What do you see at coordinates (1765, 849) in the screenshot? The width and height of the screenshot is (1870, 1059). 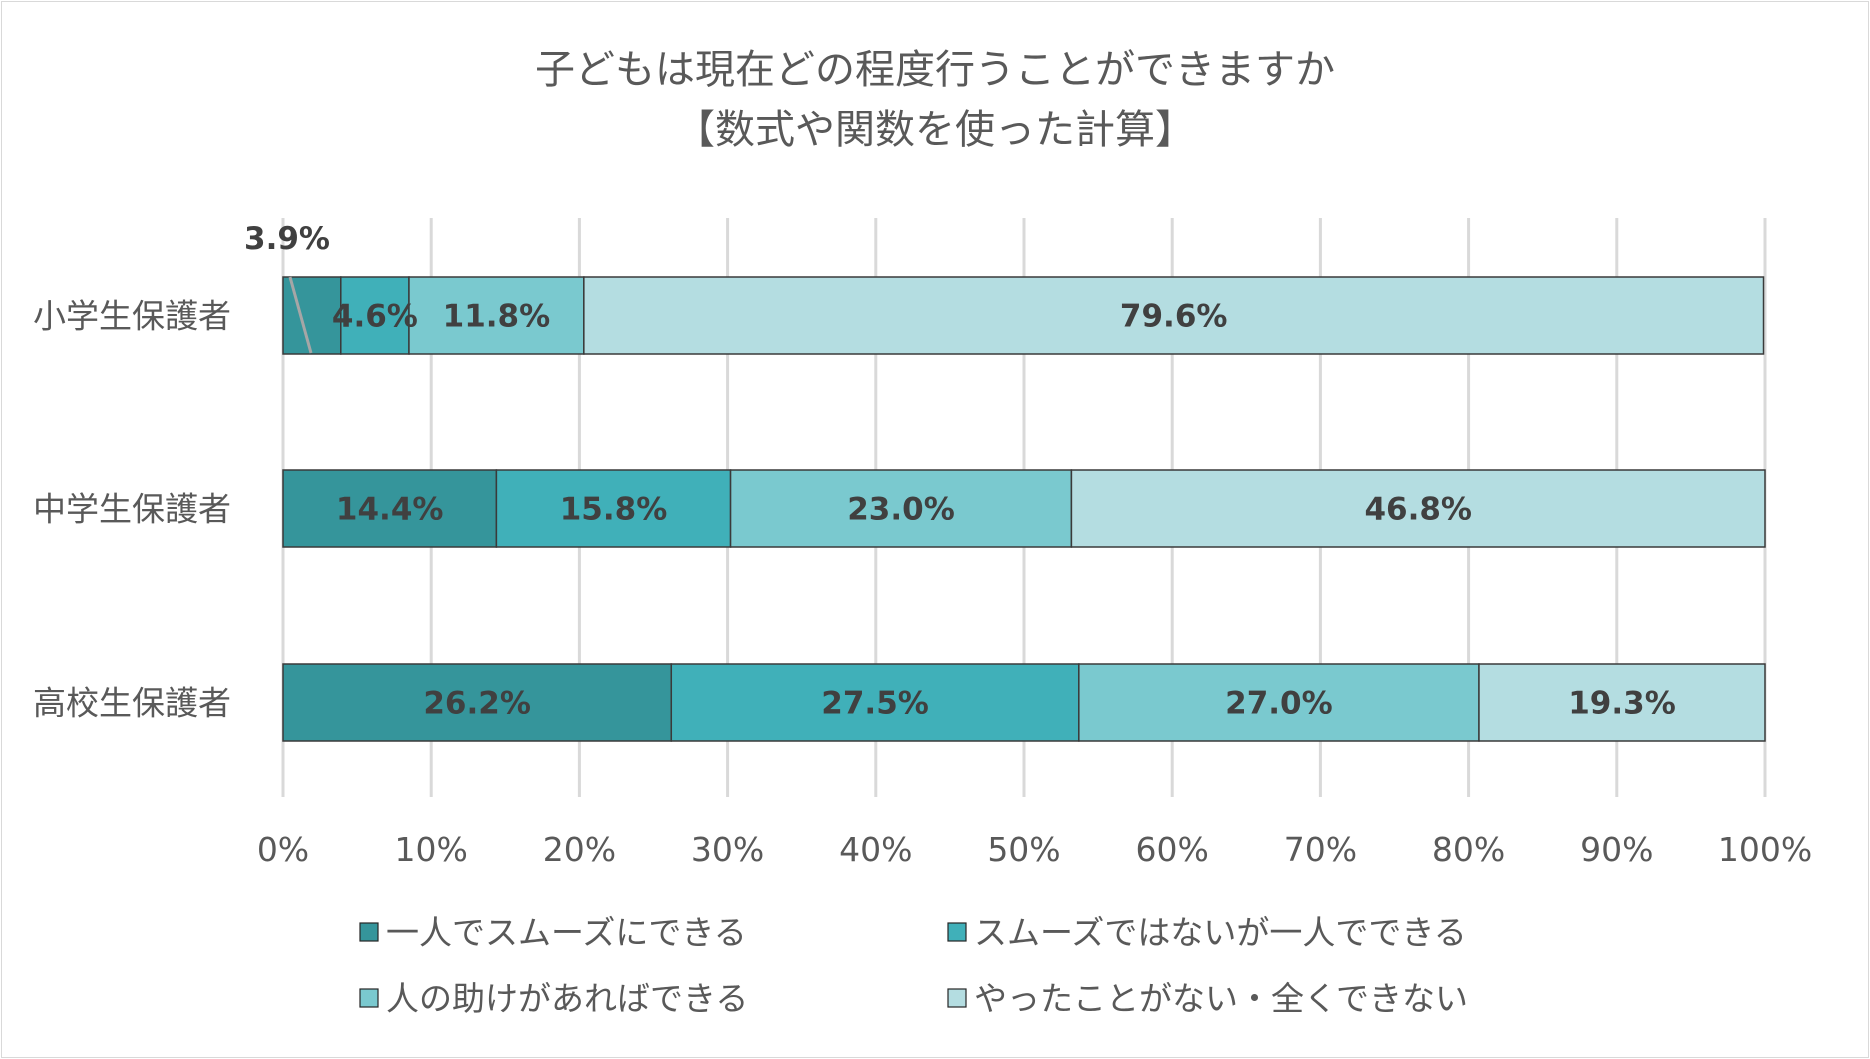 I see `x-tick-label: 100%` at bounding box center [1765, 849].